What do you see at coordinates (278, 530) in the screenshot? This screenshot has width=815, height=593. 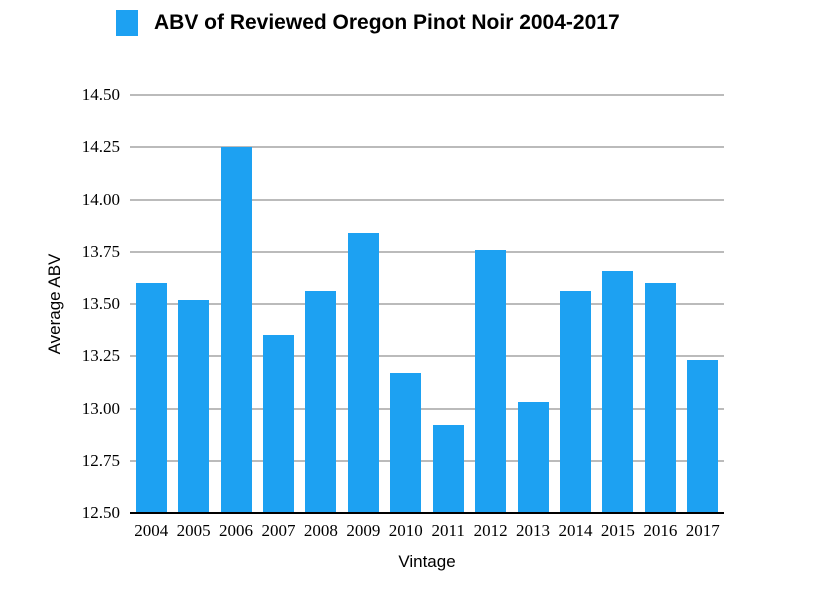 I see `x-tick-label: 2007` at bounding box center [278, 530].